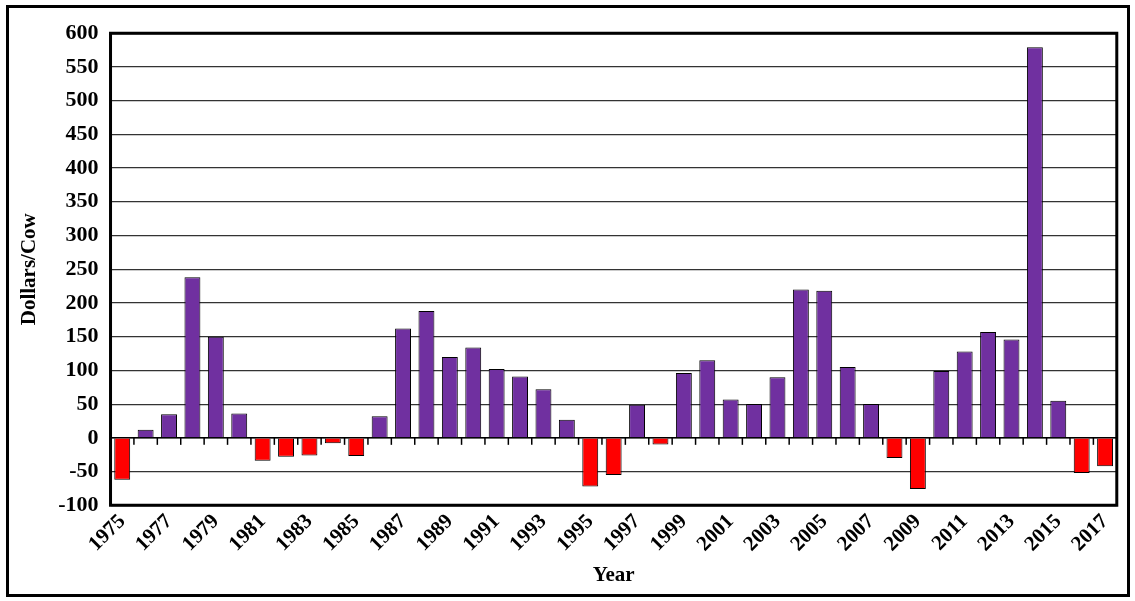  I want to click on y-tick-label: 350, so click(82, 200).